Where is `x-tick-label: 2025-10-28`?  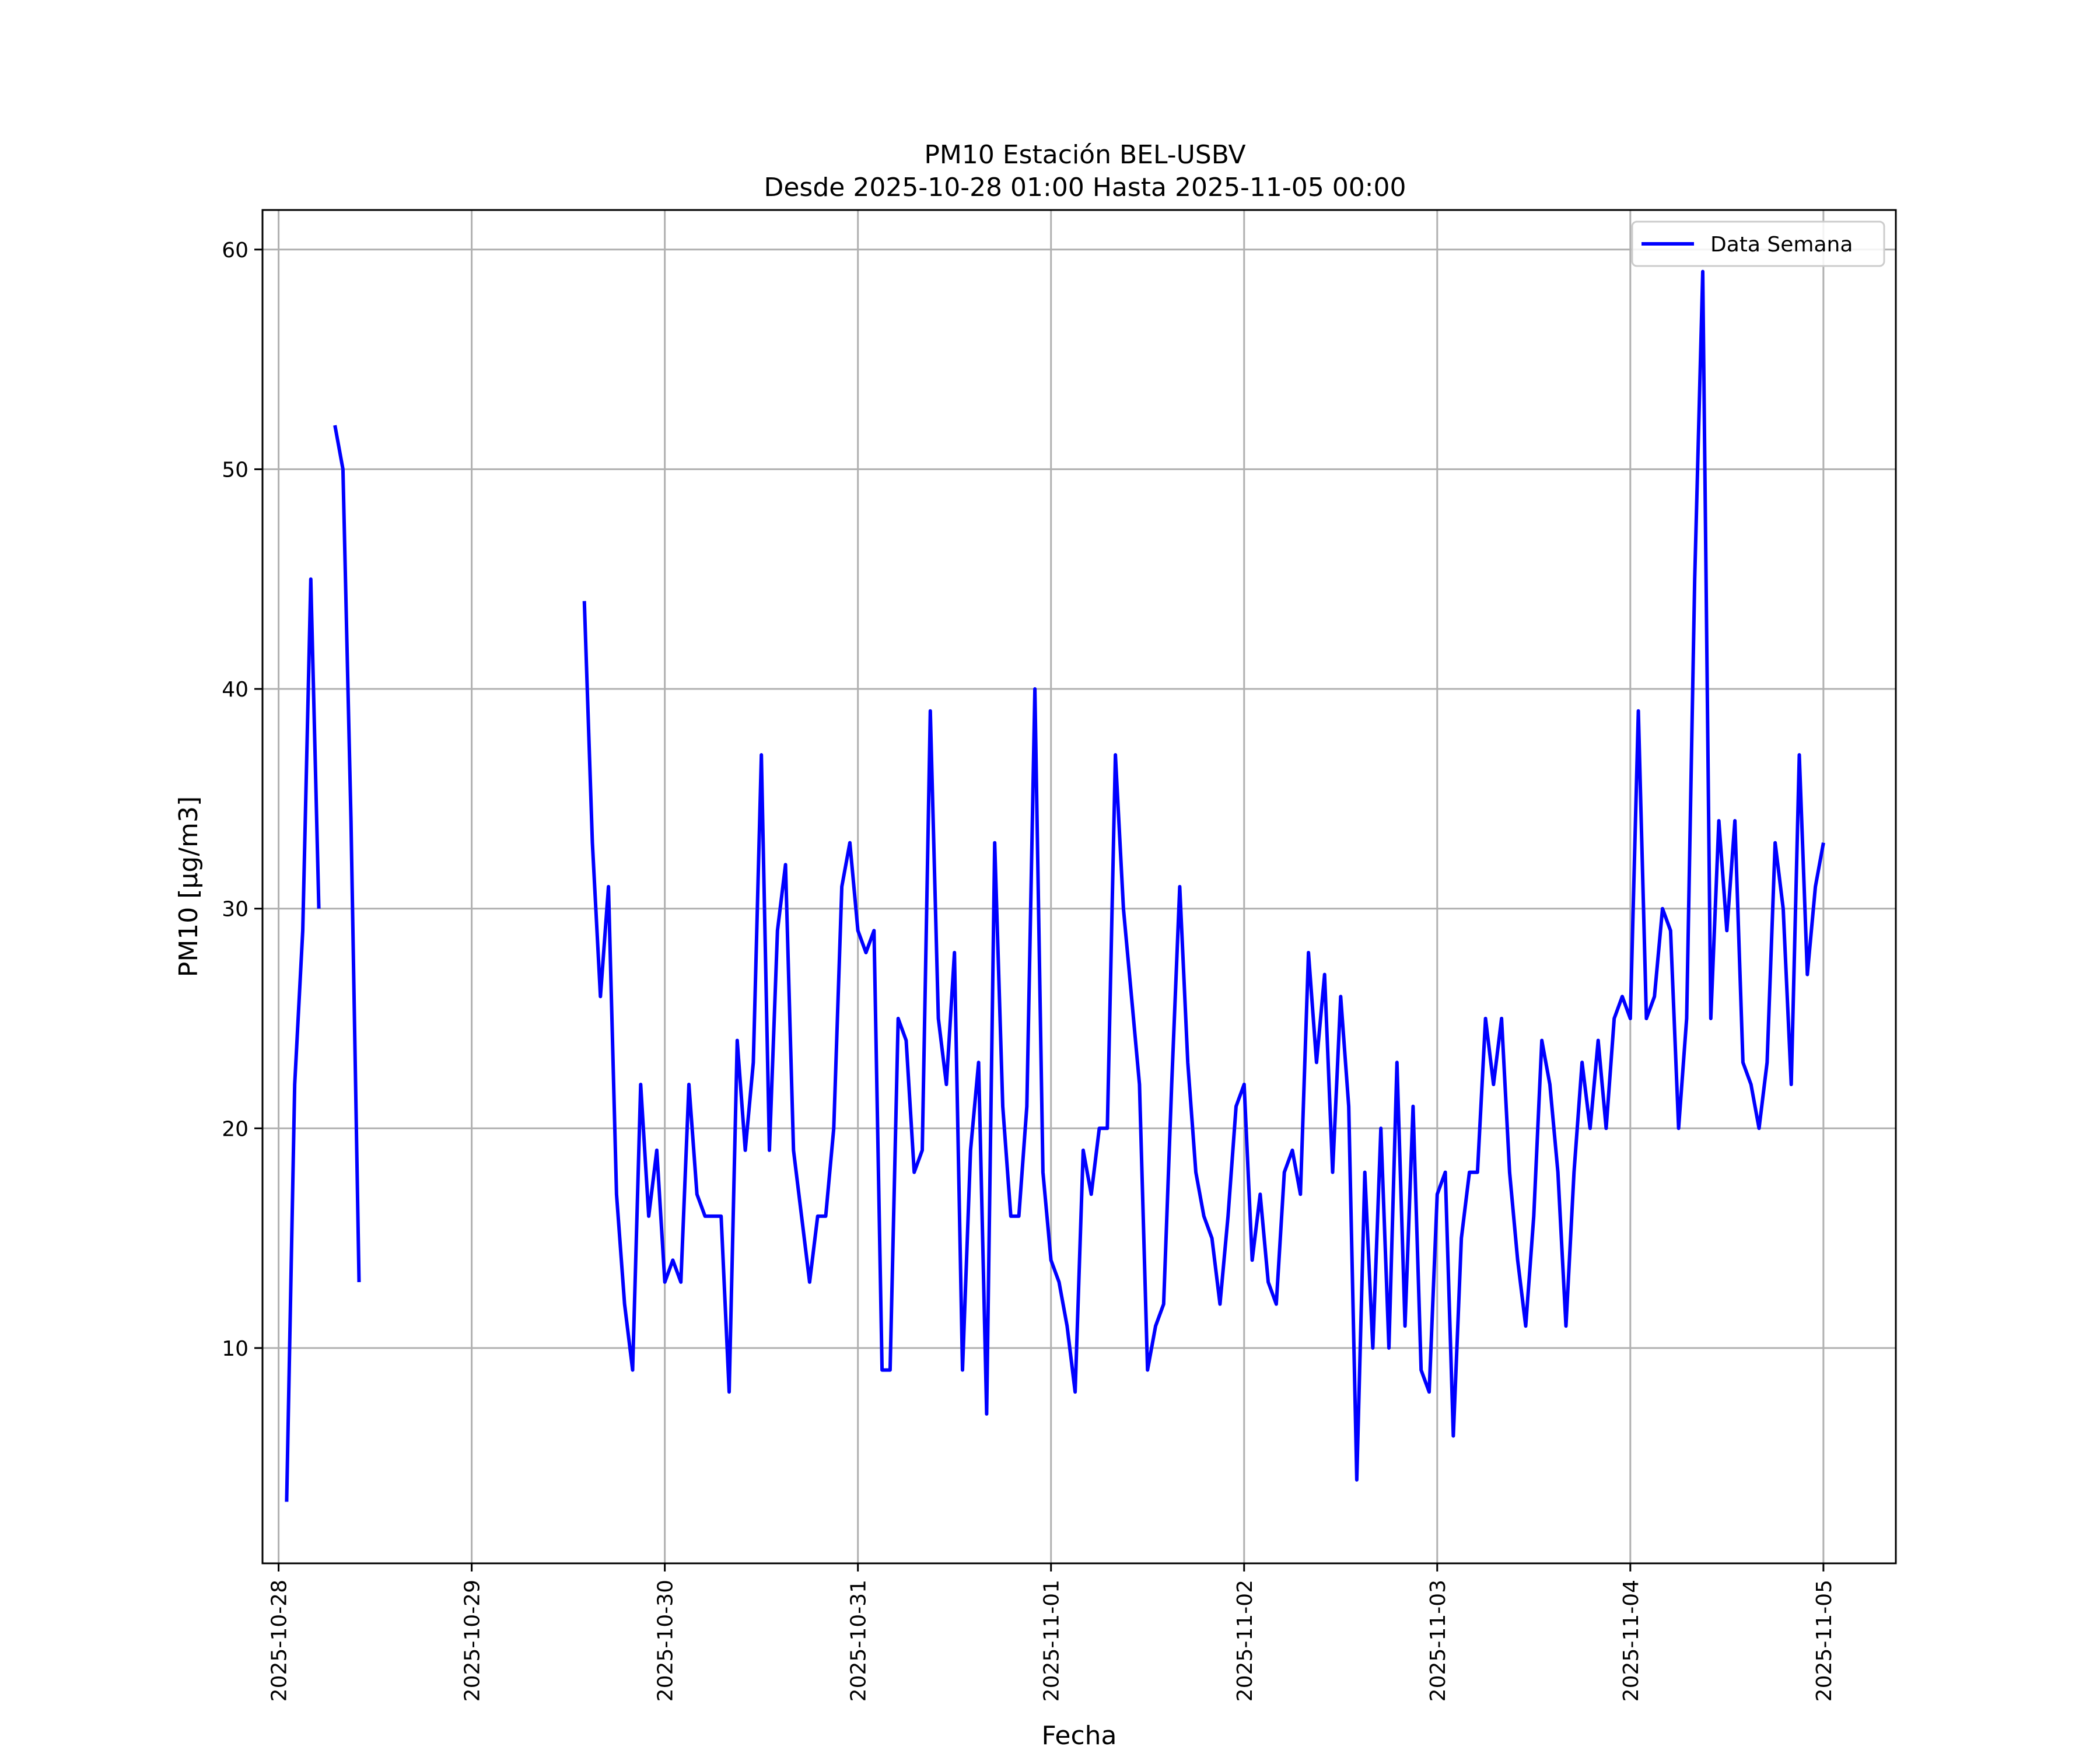
x-tick-label: 2025-10-28 is located at coordinates (280, 1641).